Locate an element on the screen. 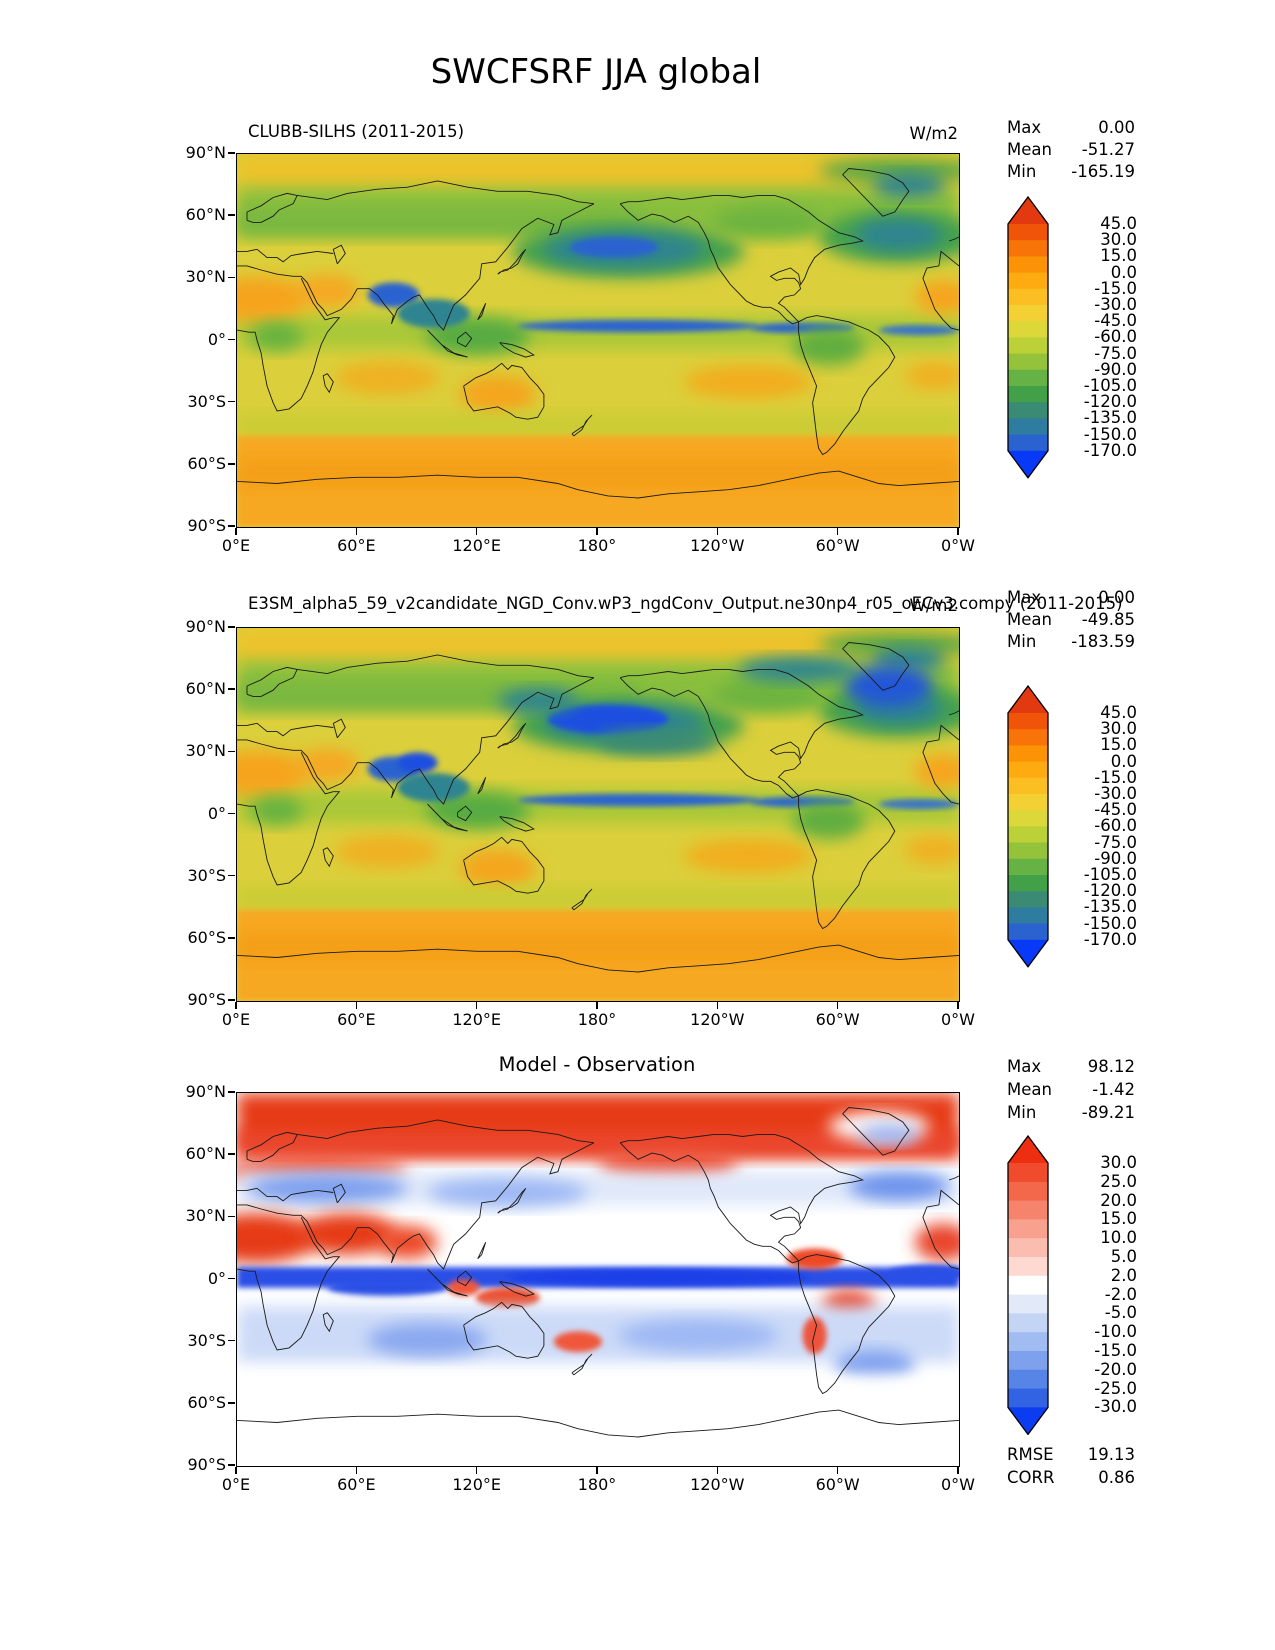  colorbar-tick-label: -20.0 is located at coordinates (1115, 1369).